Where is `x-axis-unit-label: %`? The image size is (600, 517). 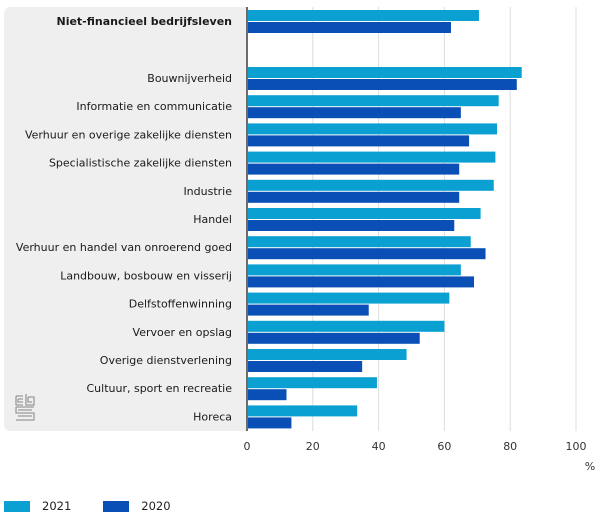
x-axis-unit-label: % is located at coordinates (590, 466).